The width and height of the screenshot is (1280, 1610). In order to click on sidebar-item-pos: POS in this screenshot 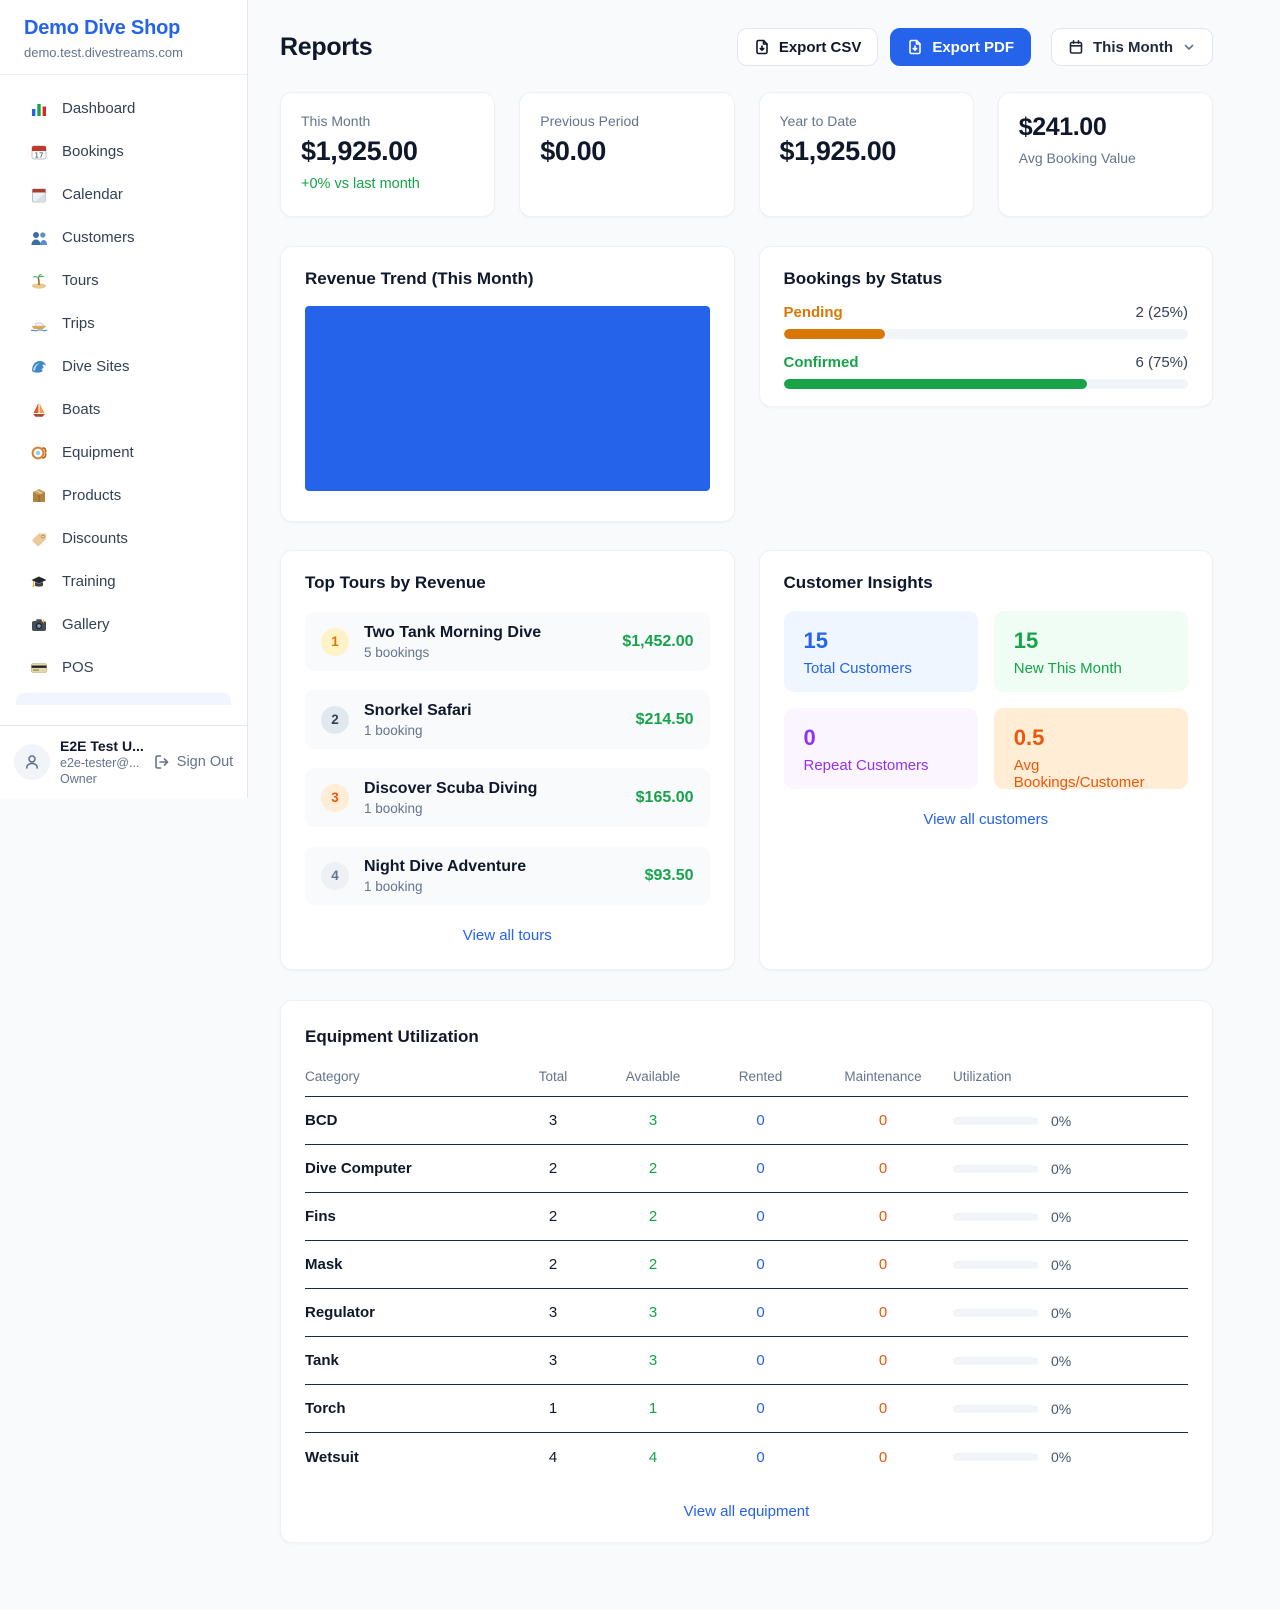, I will do `click(123, 667)`.